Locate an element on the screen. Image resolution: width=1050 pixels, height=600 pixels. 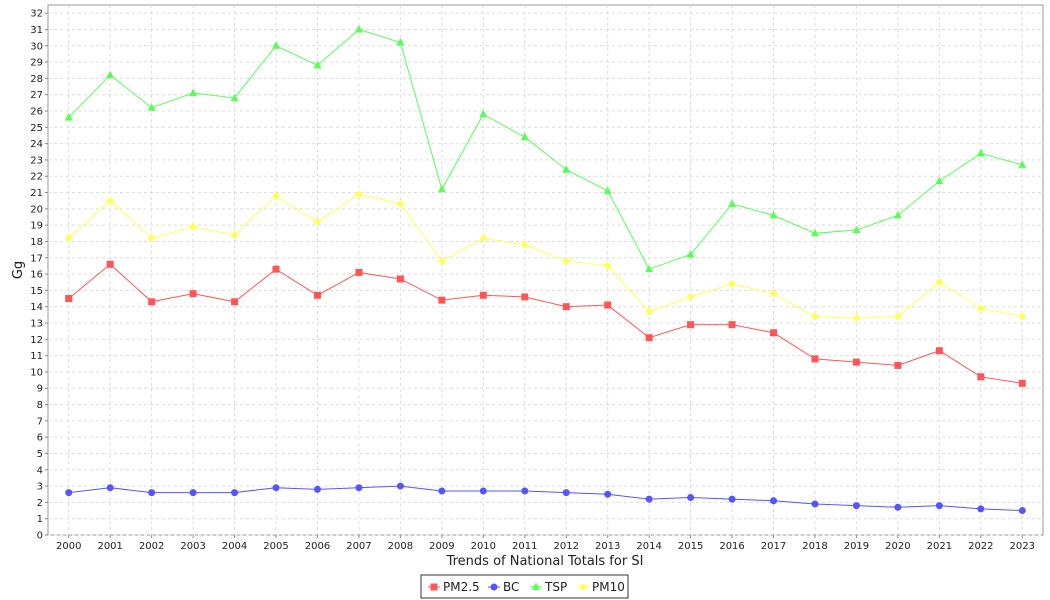
x-tick-label: 2010 is located at coordinates (483, 546).